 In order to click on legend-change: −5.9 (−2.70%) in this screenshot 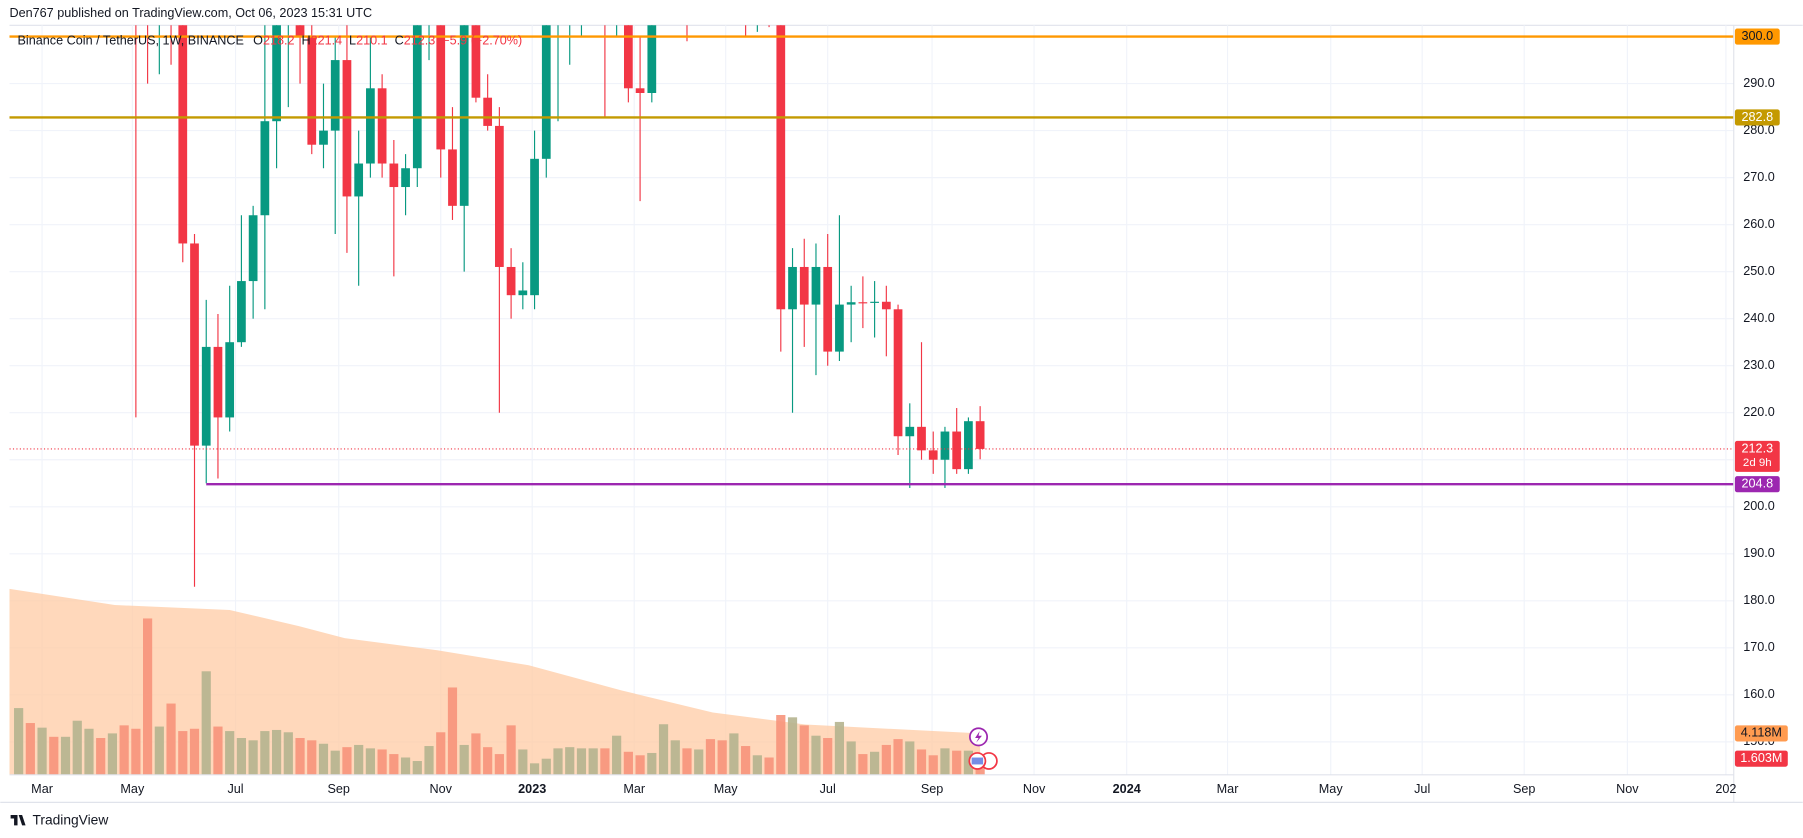, I will do `click(482, 41)`.